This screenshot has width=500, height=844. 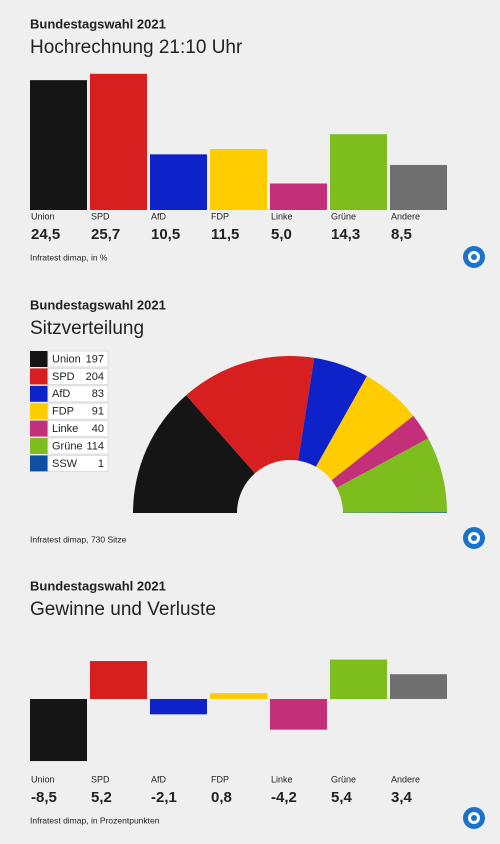 I want to click on value-label: 8,5, so click(x=401, y=234).